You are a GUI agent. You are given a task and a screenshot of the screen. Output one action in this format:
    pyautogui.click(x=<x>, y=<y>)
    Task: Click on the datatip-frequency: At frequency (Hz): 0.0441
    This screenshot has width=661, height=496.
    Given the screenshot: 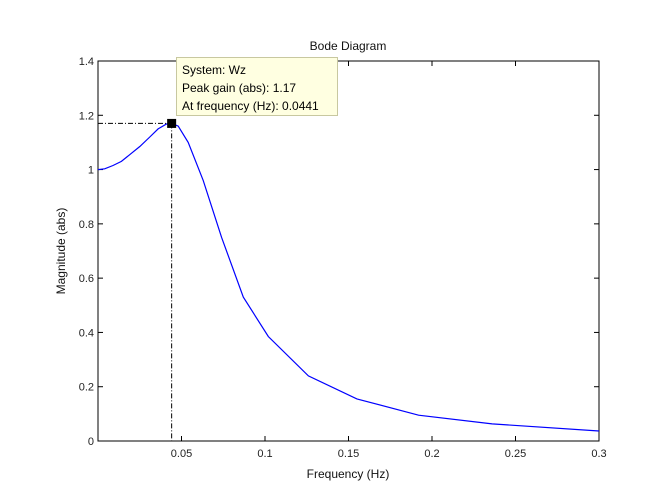 What is the action you would take?
    pyautogui.click(x=250, y=106)
    